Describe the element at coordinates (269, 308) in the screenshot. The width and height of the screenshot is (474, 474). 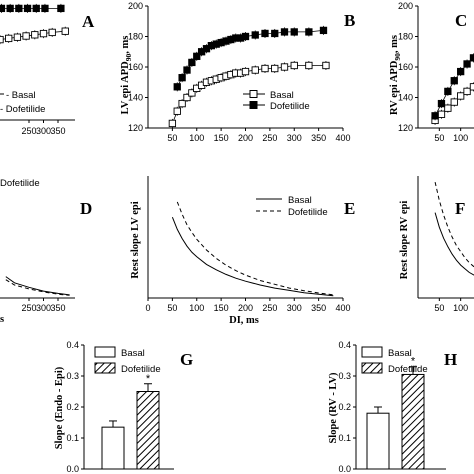
I see `panel-e-x-tick-label: 250` at that location.